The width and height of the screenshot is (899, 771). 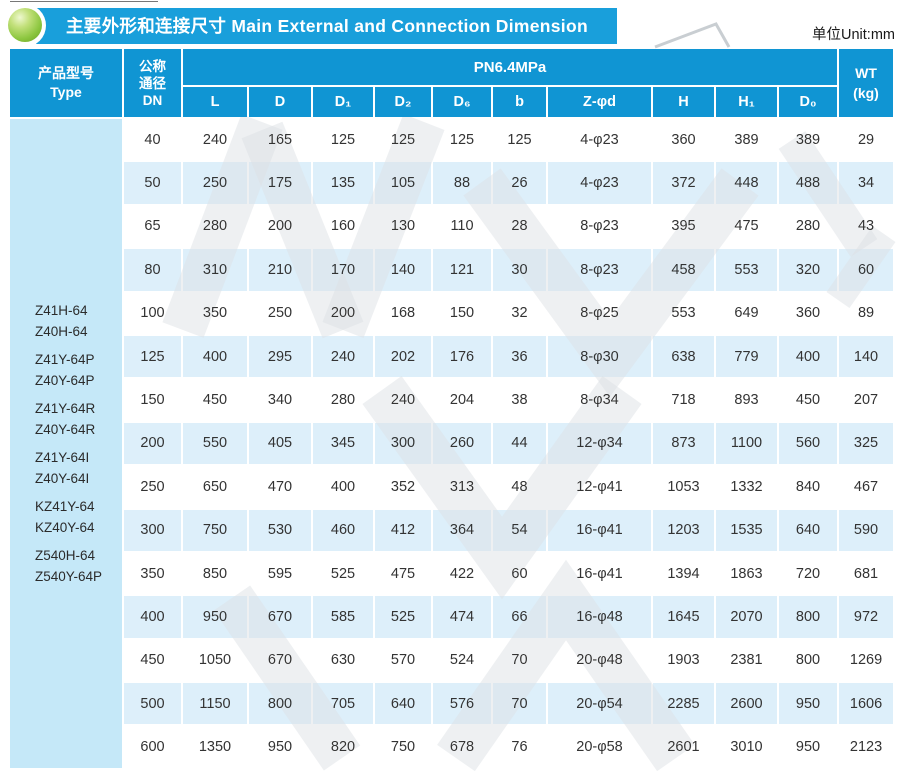 What do you see at coordinates (280, 617) in the screenshot?
I see `cell-value: 670` at bounding box center [280, 617].